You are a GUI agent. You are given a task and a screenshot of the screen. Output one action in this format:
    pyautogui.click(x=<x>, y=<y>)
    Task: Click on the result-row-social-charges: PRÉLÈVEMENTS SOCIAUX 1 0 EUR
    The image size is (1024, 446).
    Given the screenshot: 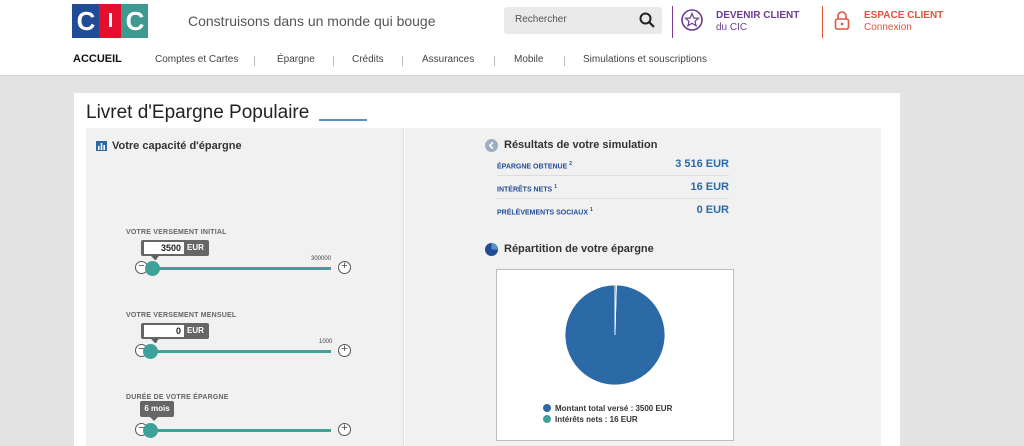 What is the action you would take?
    pyautogui.click(x=613, y=210)
    